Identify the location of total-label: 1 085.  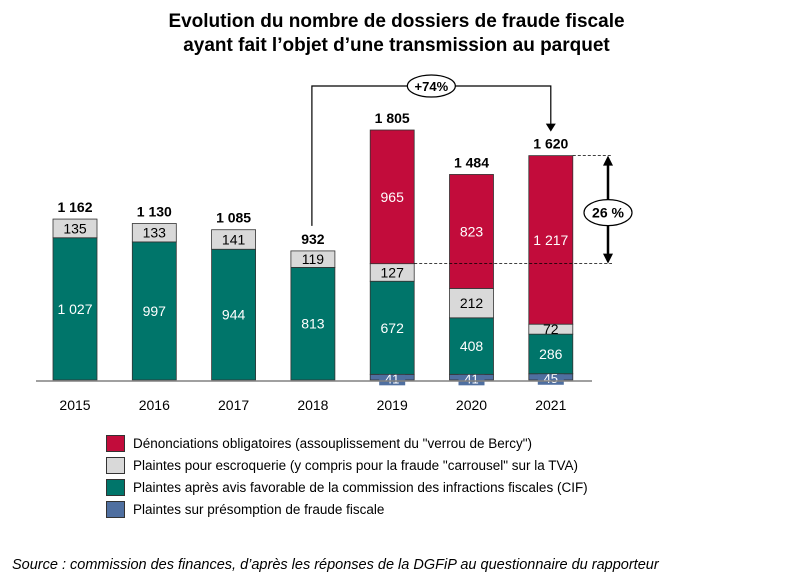
(233, 218).